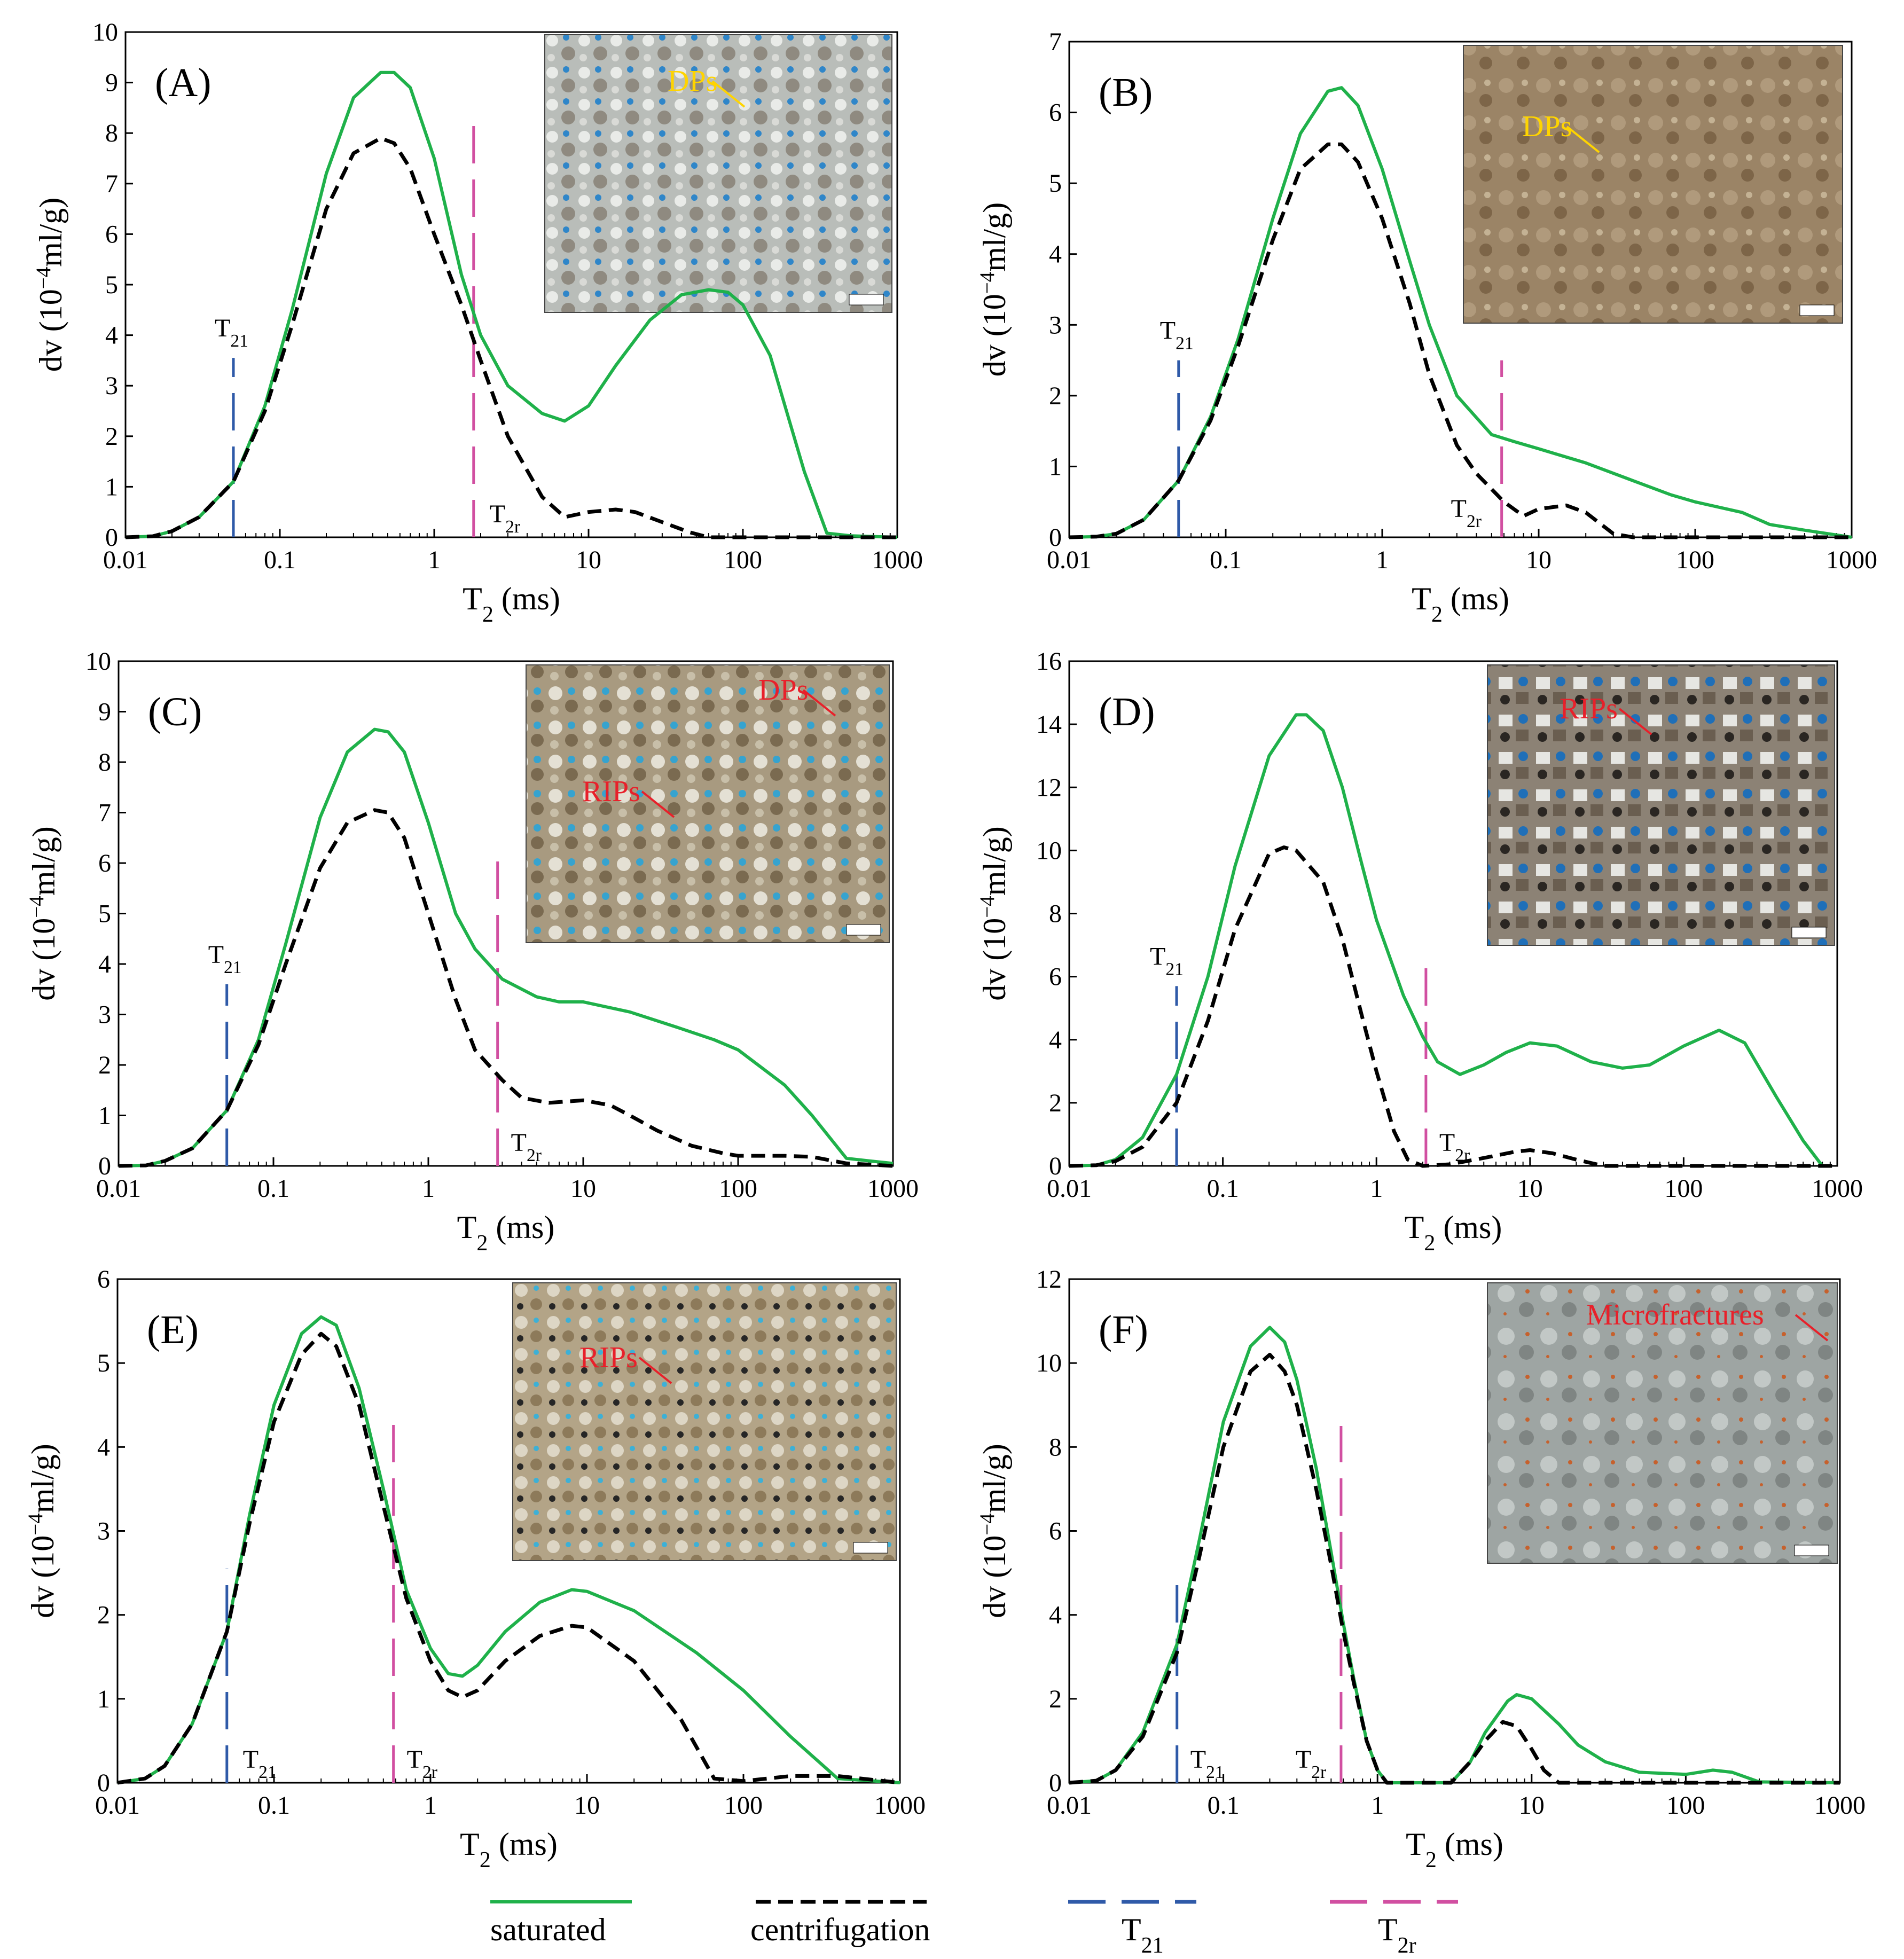 This screenshot has width=1904, height=1959. I want to click on legend-item-saturated: saturated, so click(561, 1923).